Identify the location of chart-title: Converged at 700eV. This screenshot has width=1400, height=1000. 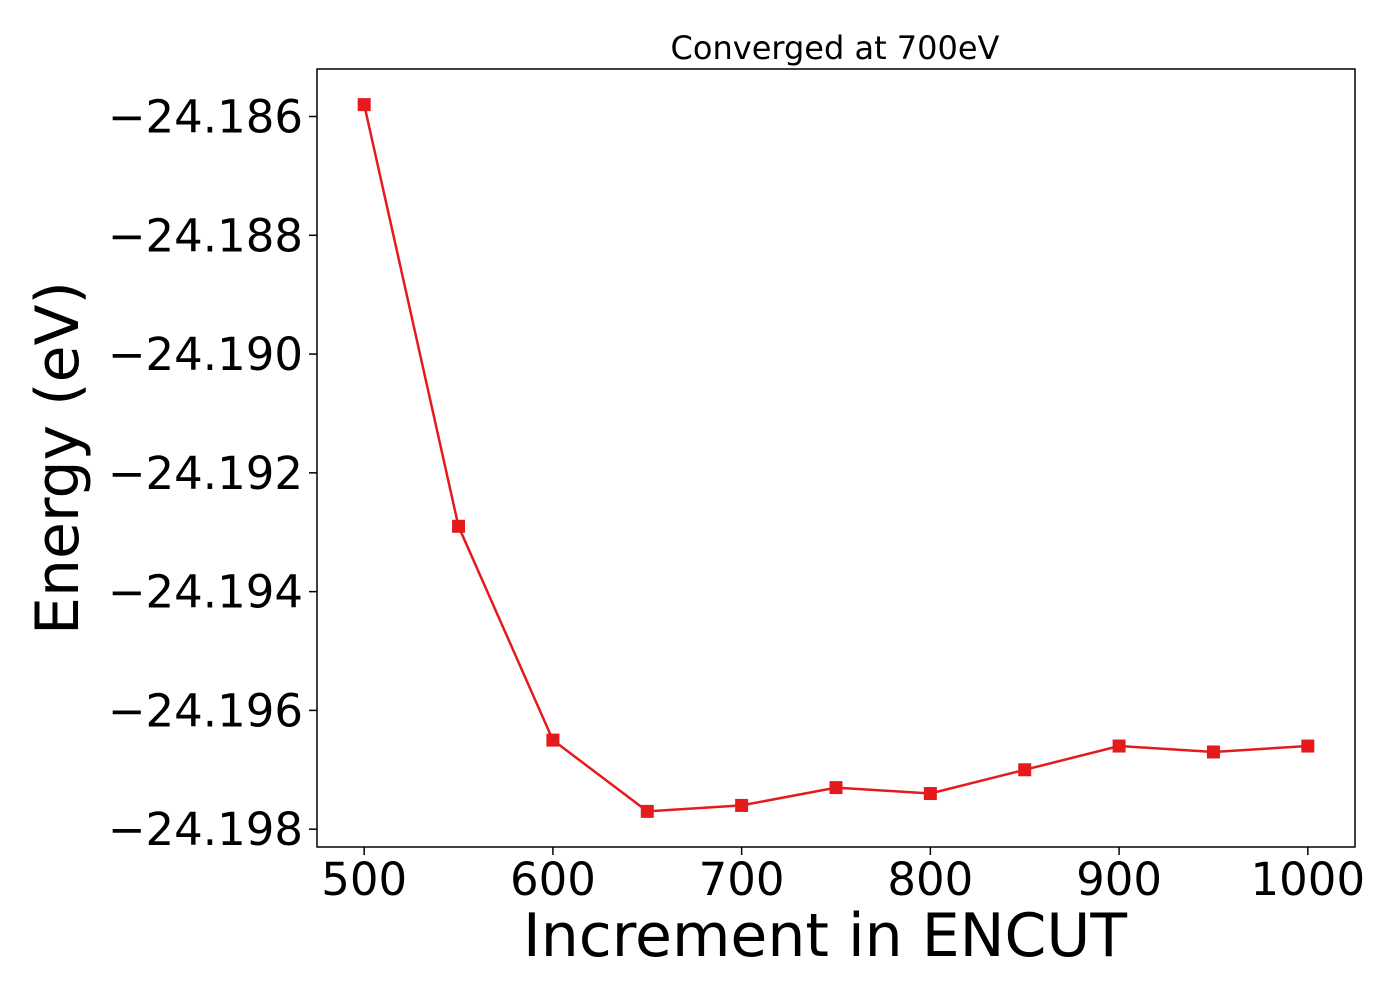
(835, 48).